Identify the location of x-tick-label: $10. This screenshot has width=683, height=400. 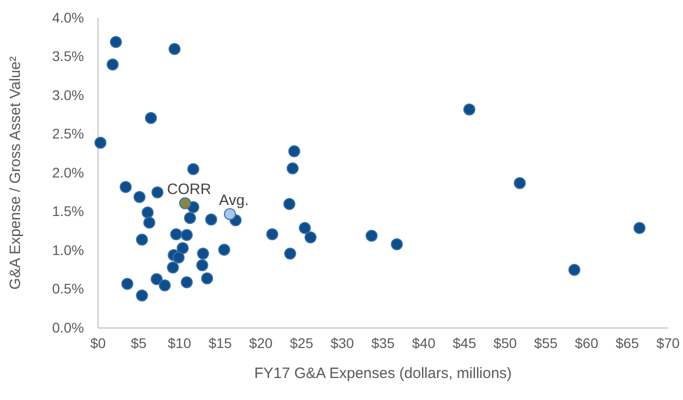
(180, 342).